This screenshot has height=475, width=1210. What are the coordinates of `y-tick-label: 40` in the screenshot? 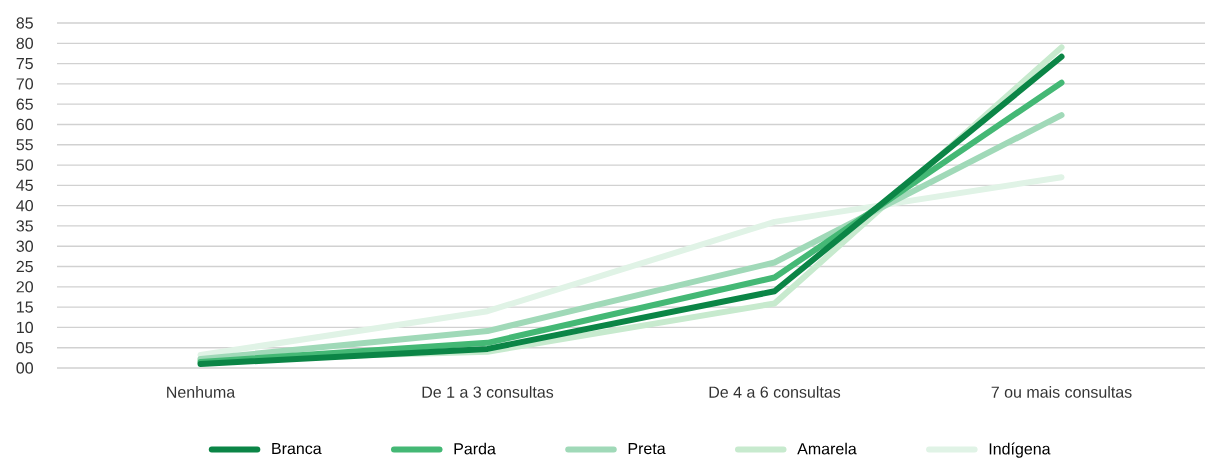 It's located at (24, 205).